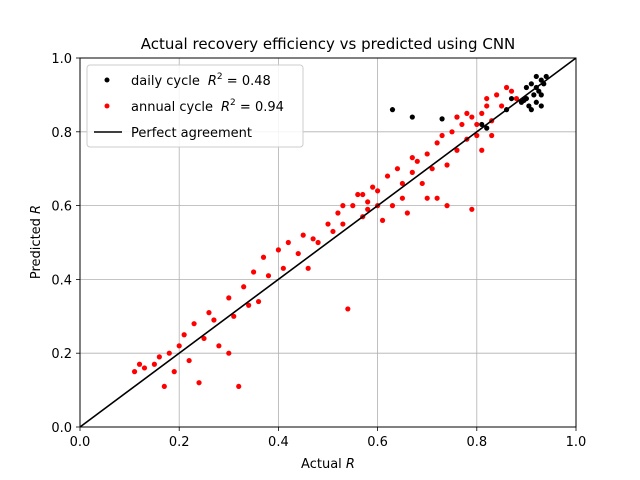 The image size is (640, 480). What do you see at coordinates (36, 209) in the screenshot?
I see `y-axis-title-var: R` at bounding box center [36, 209].